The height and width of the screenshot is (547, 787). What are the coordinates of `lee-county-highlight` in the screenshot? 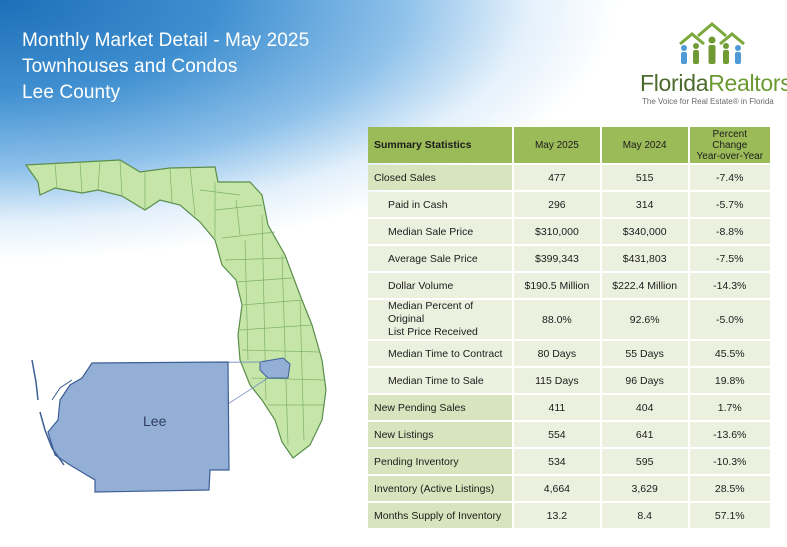 It's located at (275, 368).